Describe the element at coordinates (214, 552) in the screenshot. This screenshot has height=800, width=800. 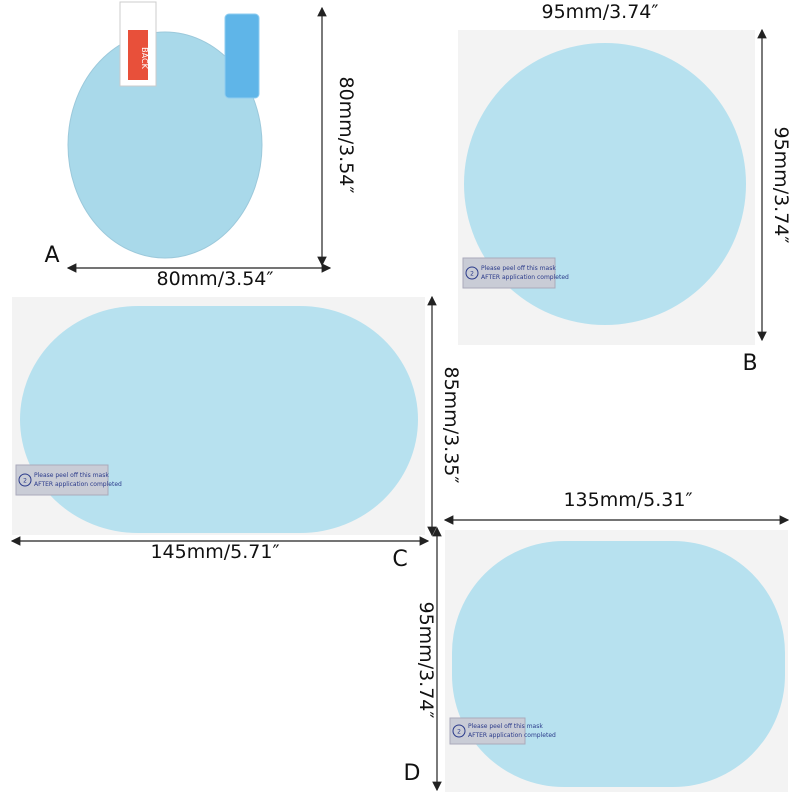
I see `width-label: 145mm/5.71″` at that location.